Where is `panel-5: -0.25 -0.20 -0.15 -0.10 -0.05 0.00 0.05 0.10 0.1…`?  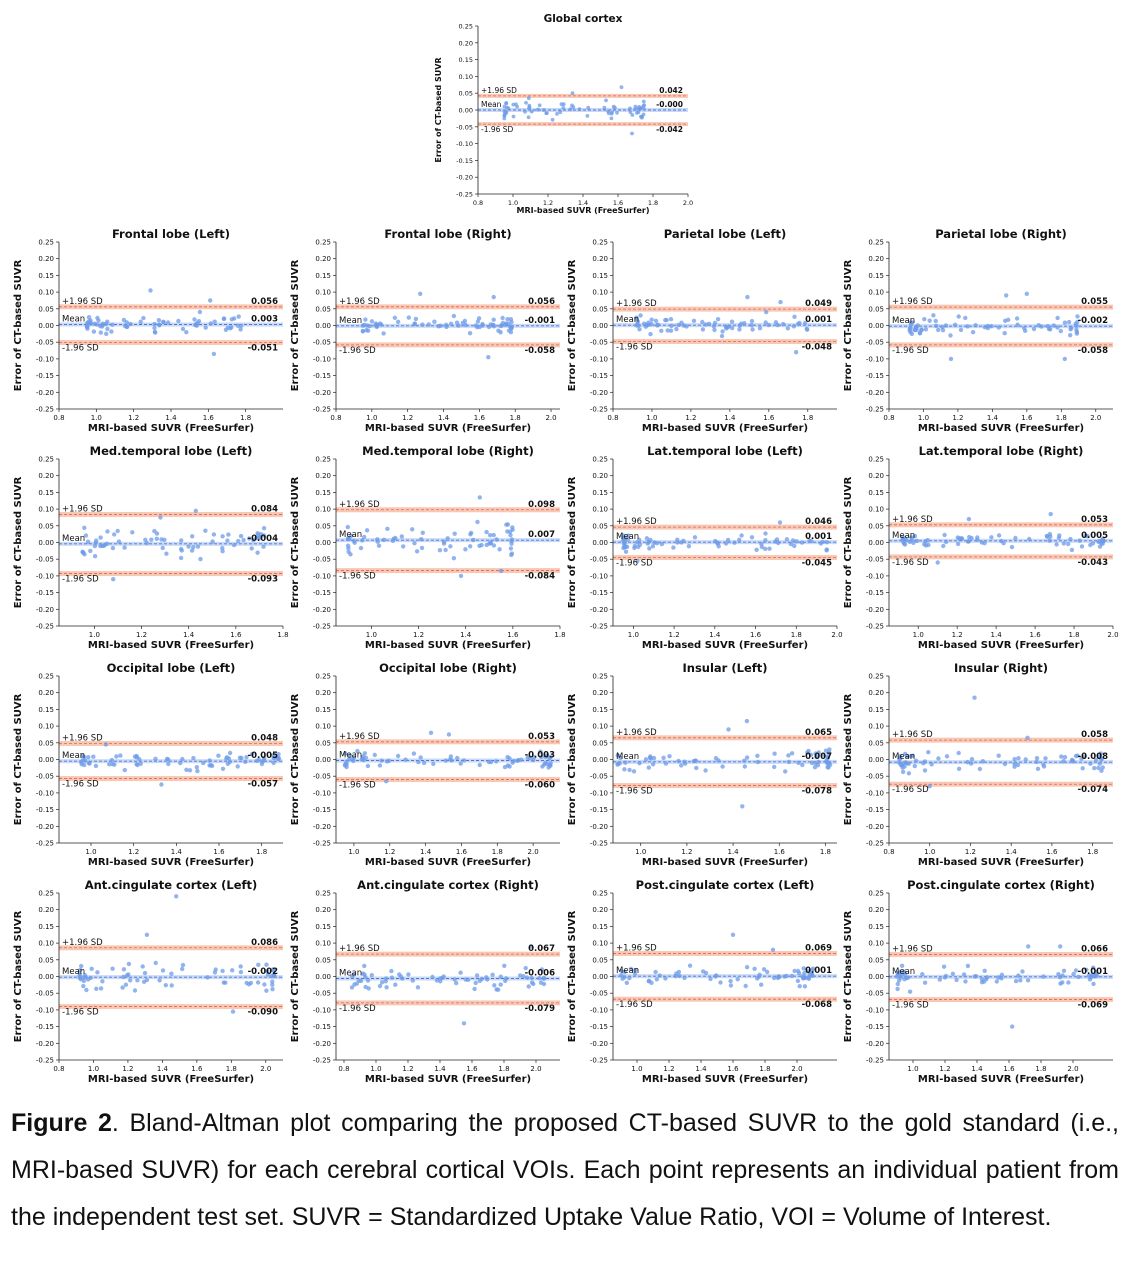 panel-5: -0.25 -0.20 -0.15 -0.10 -0.05 0.00 0.05 0.10 0.1… is located at coordinates (978, 330).